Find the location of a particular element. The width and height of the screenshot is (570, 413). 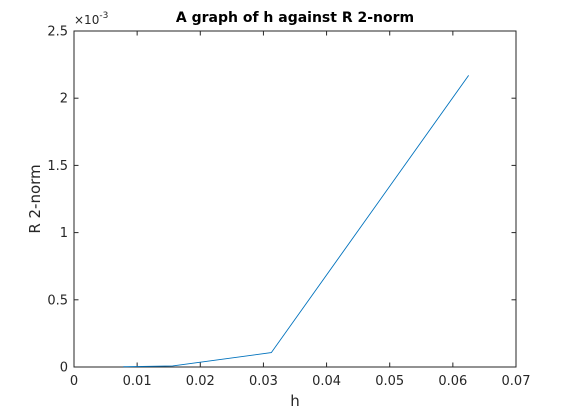

y-axis-exponent: ×10⁻³ is located at coordinates (91, 19).